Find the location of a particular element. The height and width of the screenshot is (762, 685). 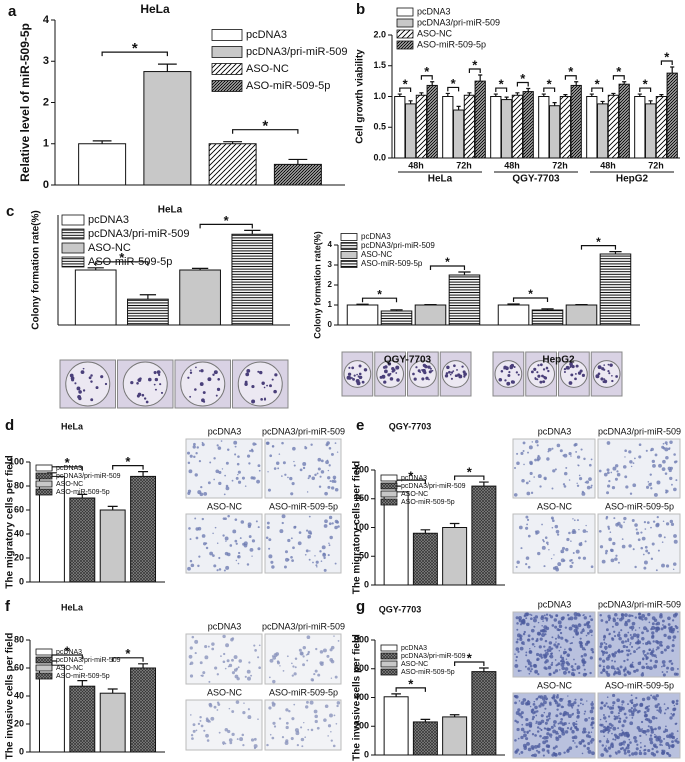

image-label: ASO-miR-509-5p is located at coordinates (639, 685).